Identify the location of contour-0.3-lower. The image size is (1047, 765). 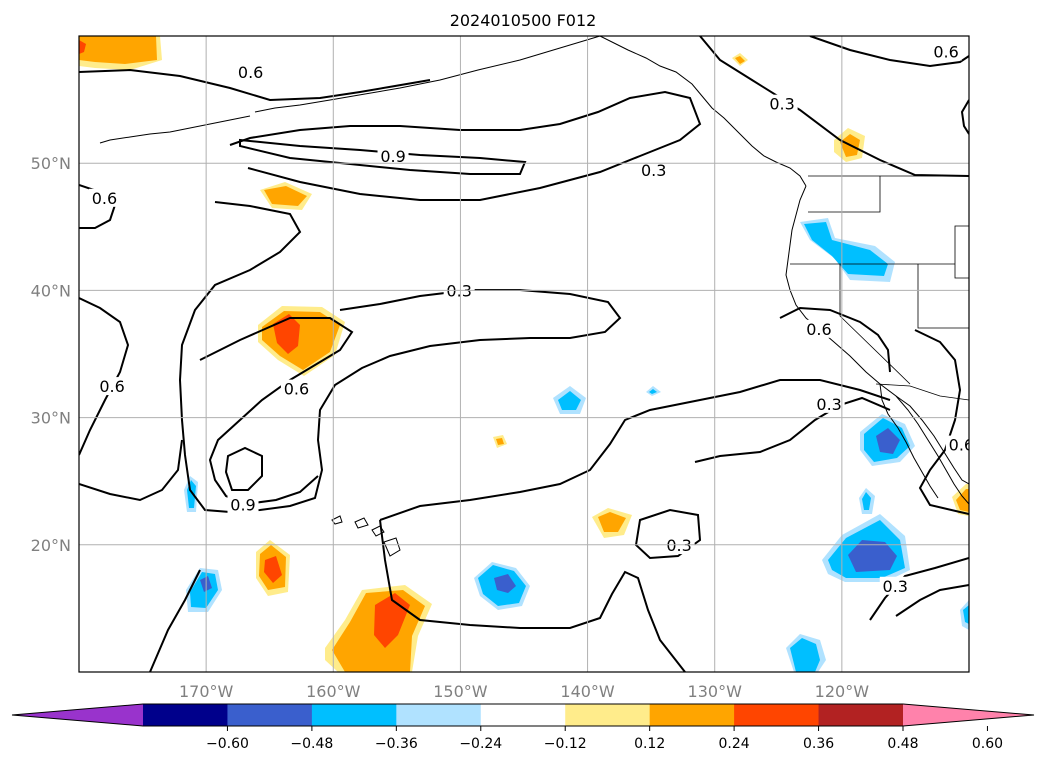
(175, 620).